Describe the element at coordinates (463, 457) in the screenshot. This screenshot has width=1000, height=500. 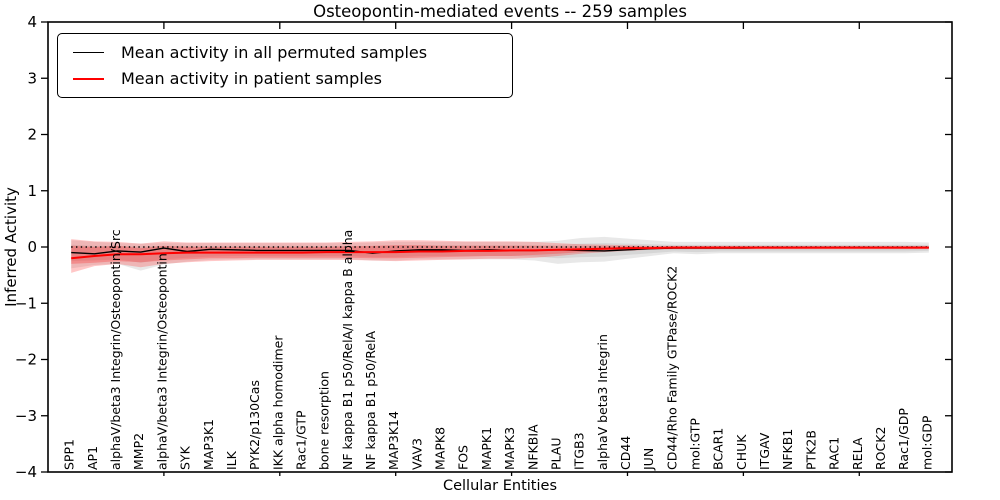
I see `x-category-label: FOS` at that location.